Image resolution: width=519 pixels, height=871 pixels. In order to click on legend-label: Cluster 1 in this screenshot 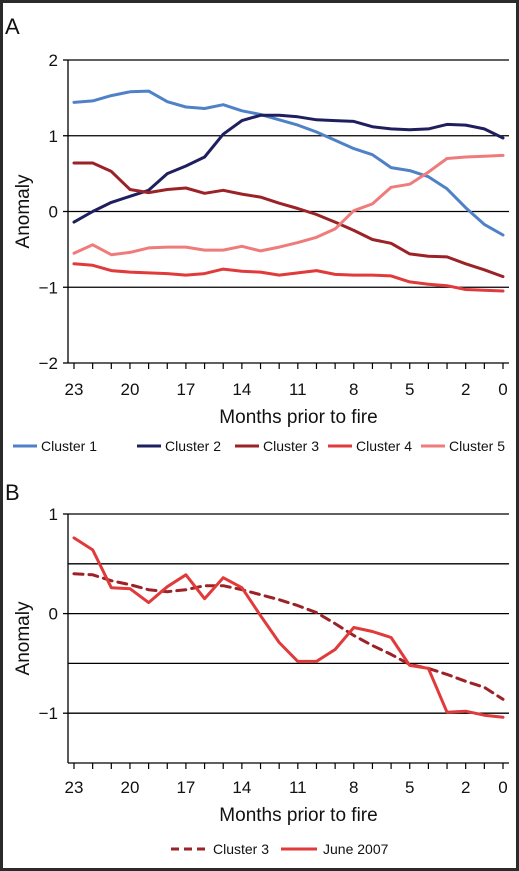, I will do `click(69, 446)`.